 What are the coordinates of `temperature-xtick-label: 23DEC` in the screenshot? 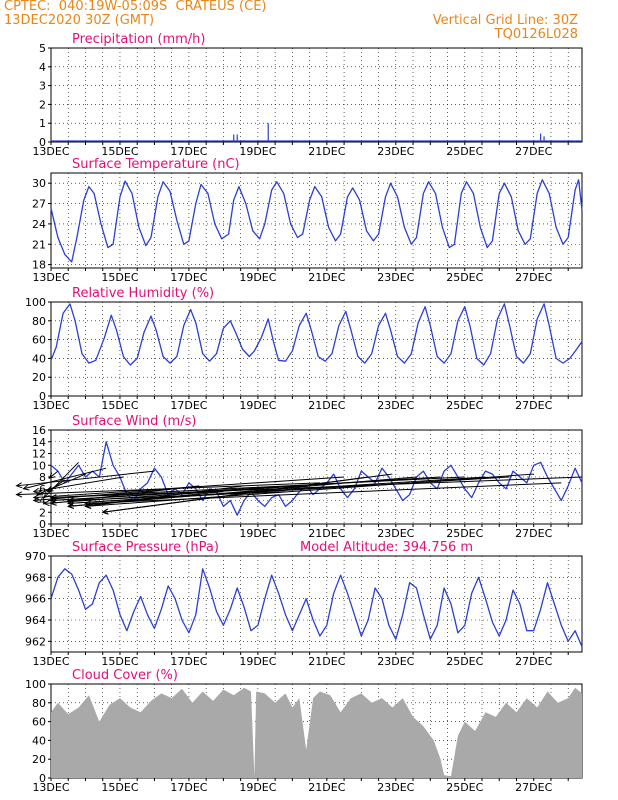 It's located at (395, 277).